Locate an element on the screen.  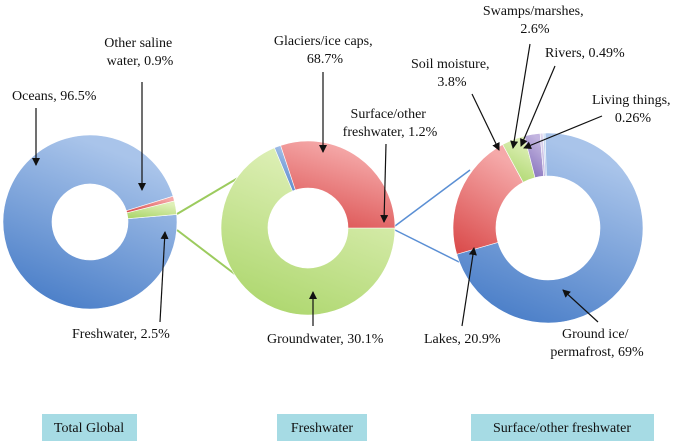
caption-box-surface-freshwater is located at coordinates (562, 427).